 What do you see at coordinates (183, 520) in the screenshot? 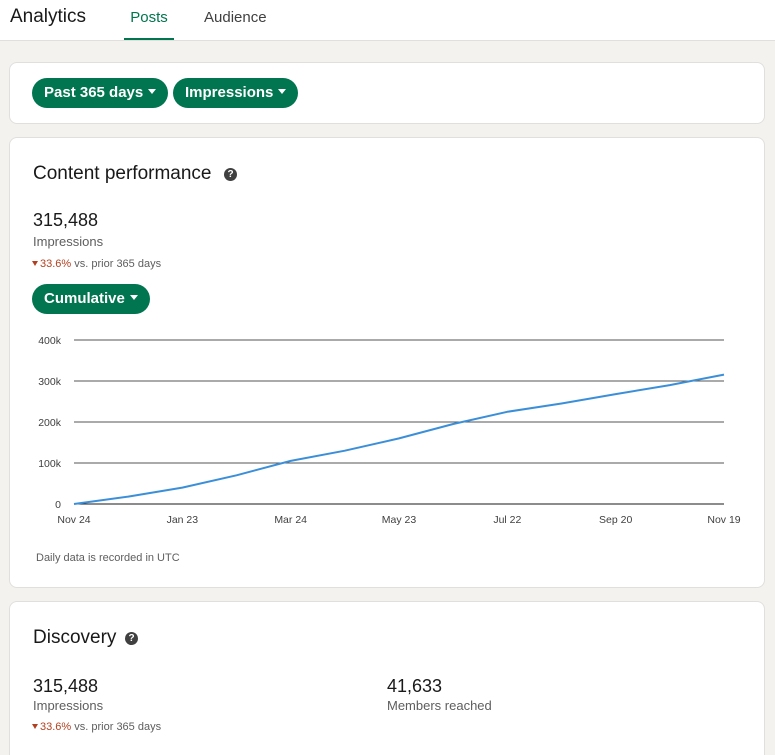
I see `x-tick-label: Jan 23` at bounding box center [183, 520].